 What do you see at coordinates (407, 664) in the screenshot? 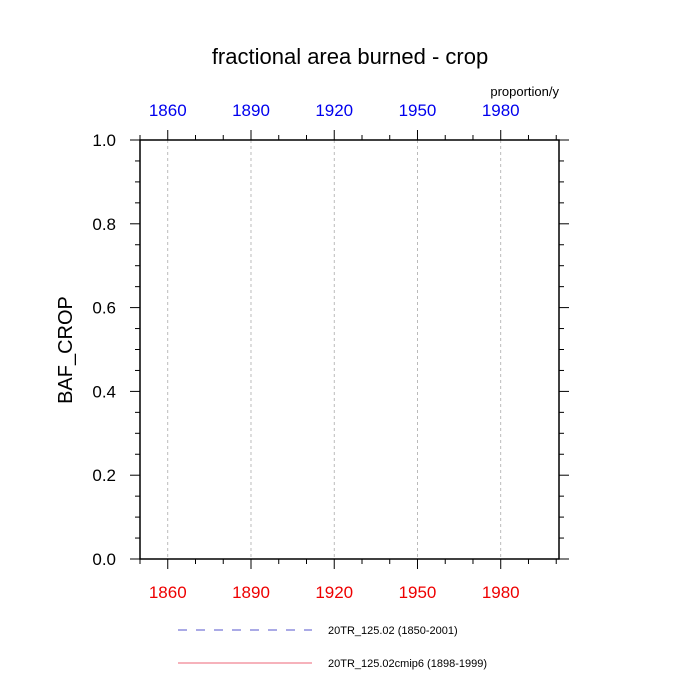
I see `legend-label: 20TR_125.02cmip6 (1898-1999)` at bounding box center [407, 664].